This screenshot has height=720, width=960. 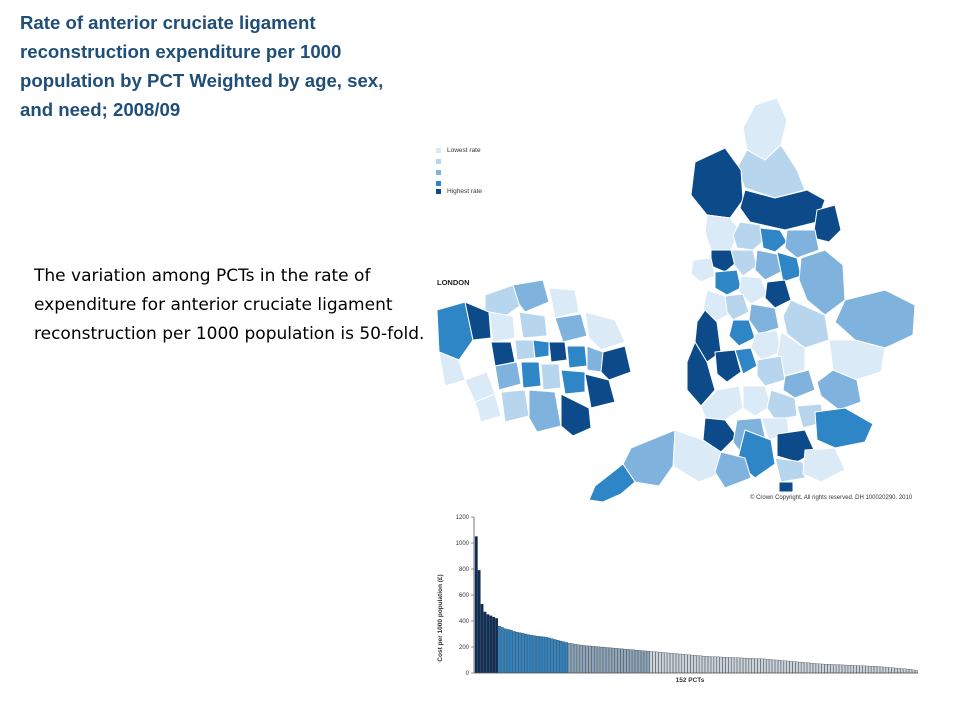 What do you see at coordinates (463, 518) in the screenshot?
I see `y-tick-label: 1200` at bounding box center [463, 518].